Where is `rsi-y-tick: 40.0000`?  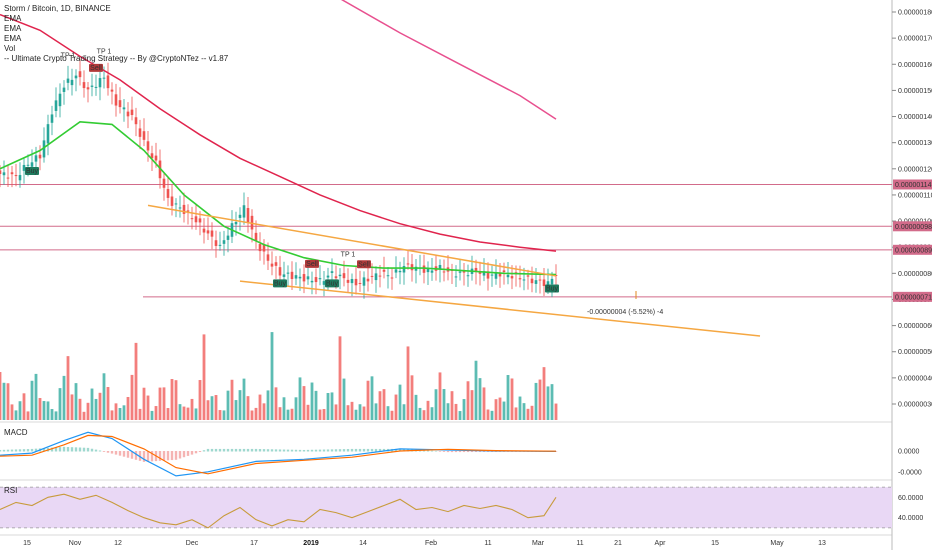
rsi-y-tick: 40.0000 is located at coordinates (910, 518).